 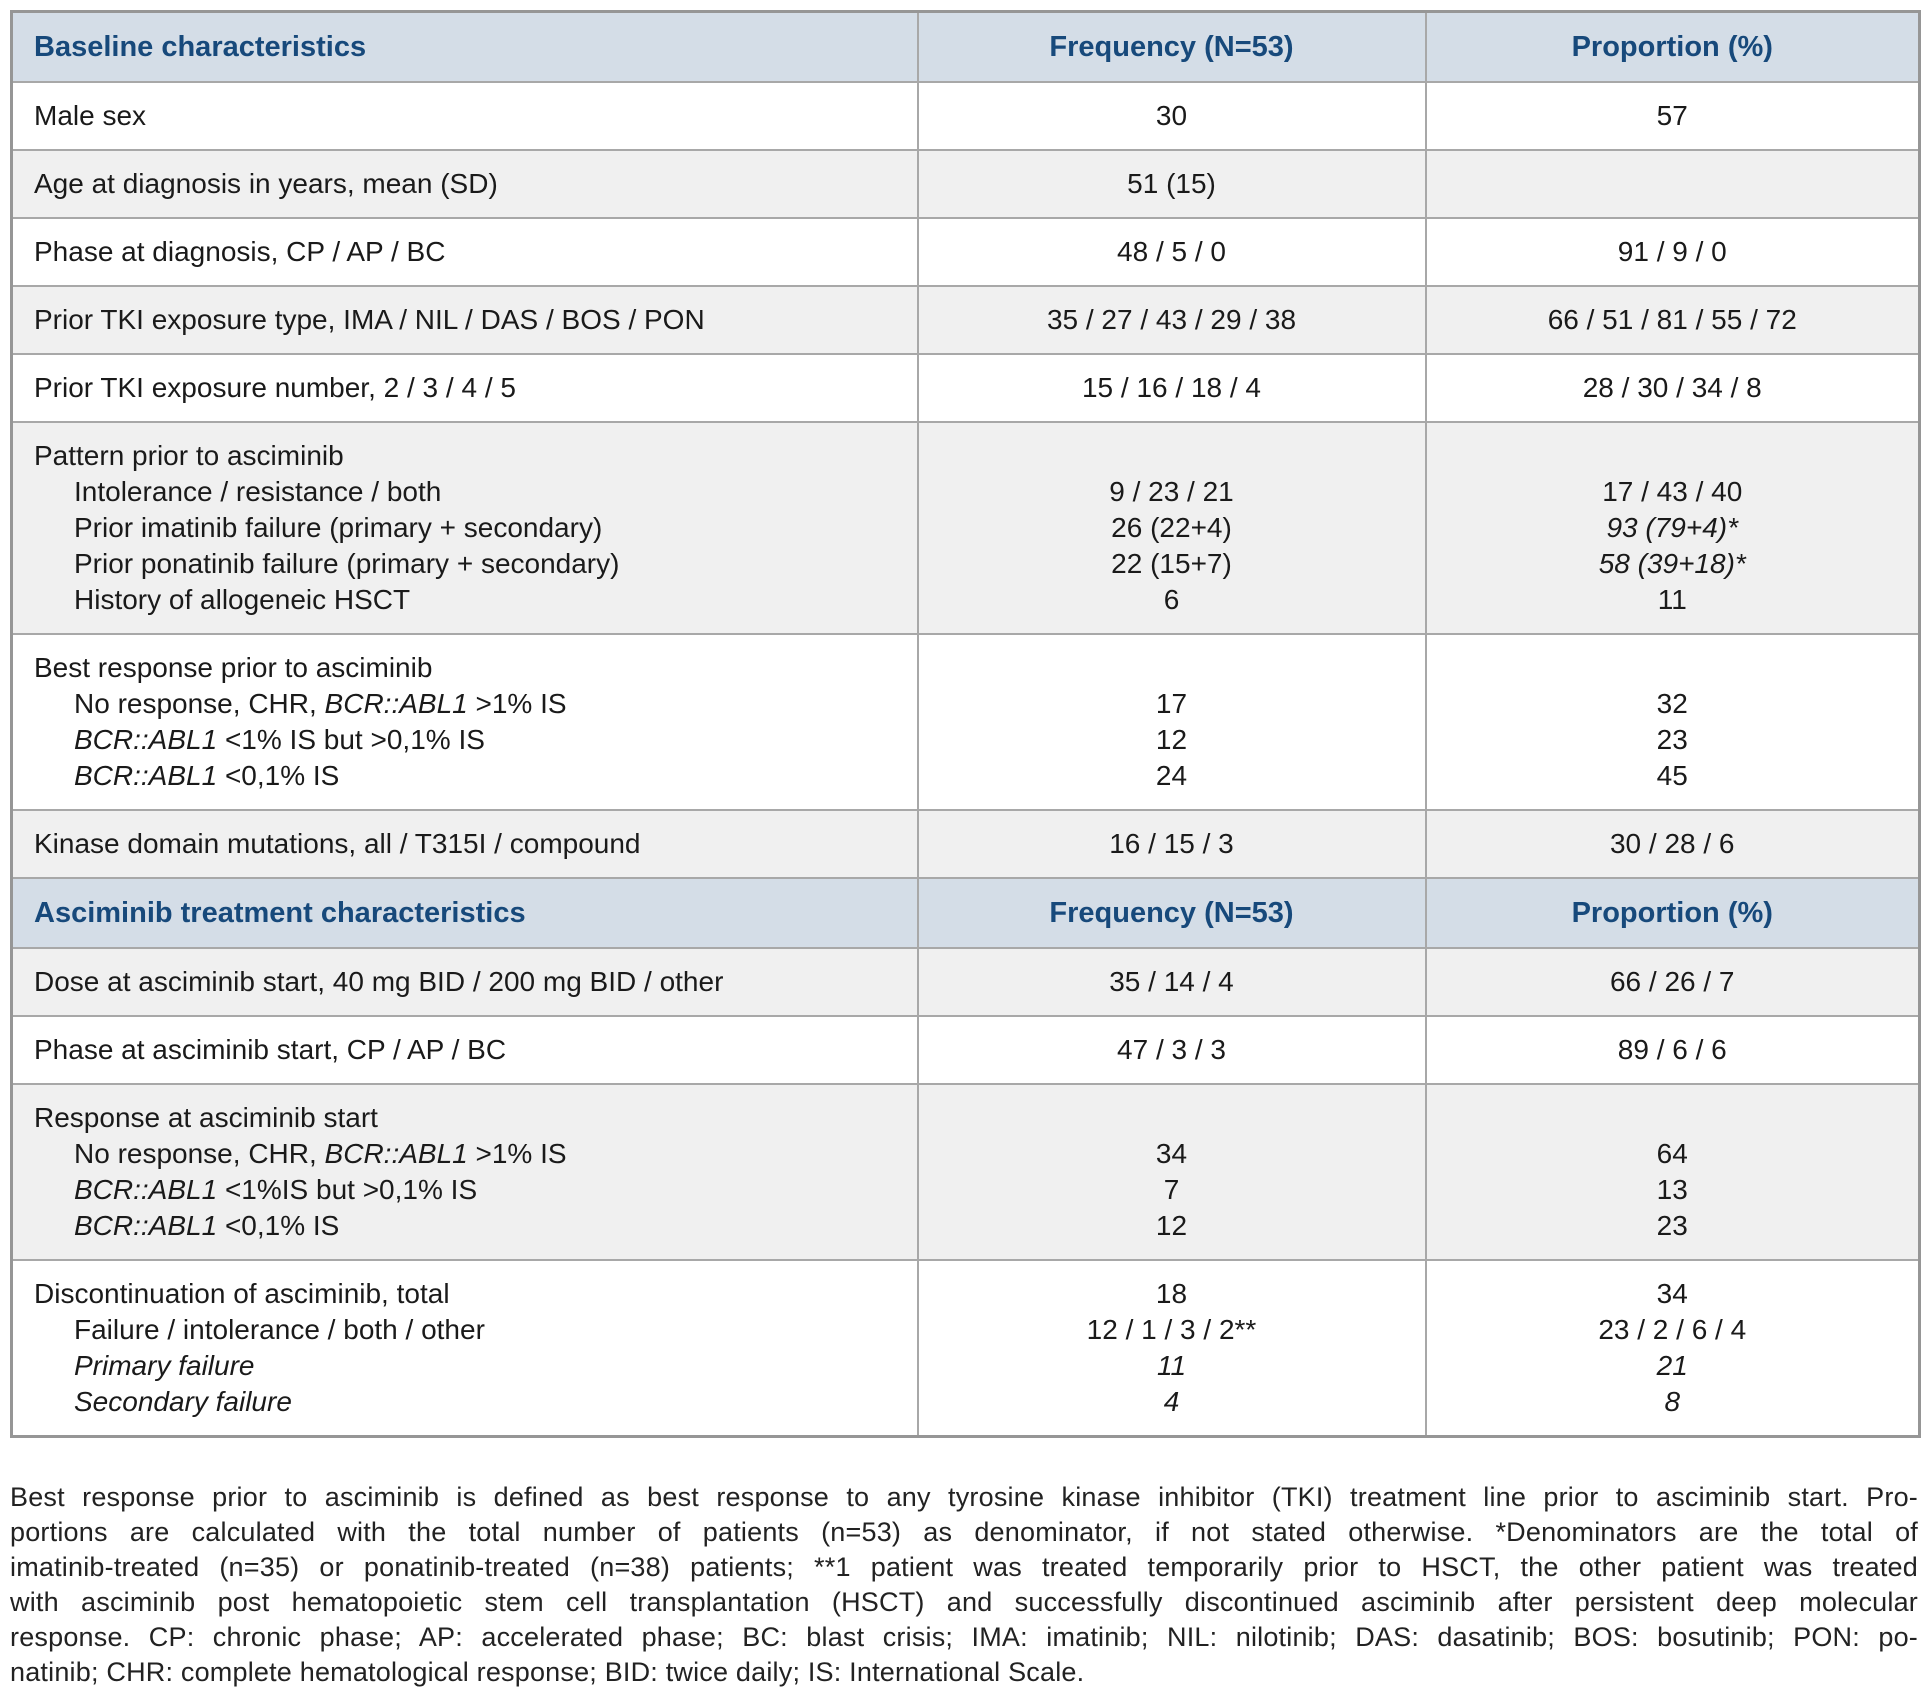 I want to click on value-line: 26 (22+4), so click(x=1171, y=527).